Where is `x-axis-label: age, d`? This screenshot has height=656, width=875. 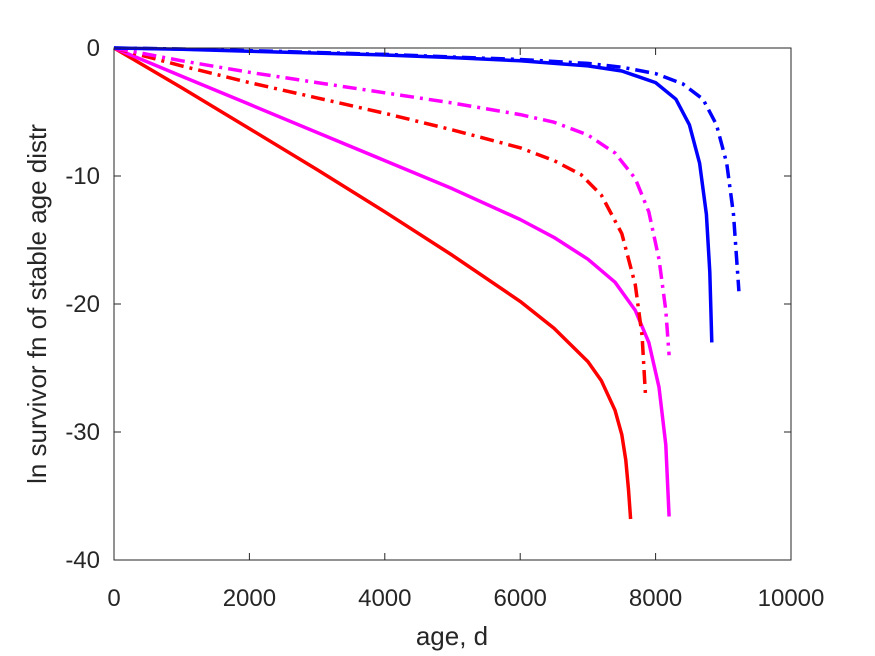 x-axis-label: age, d is located at coordinates (452, 636).